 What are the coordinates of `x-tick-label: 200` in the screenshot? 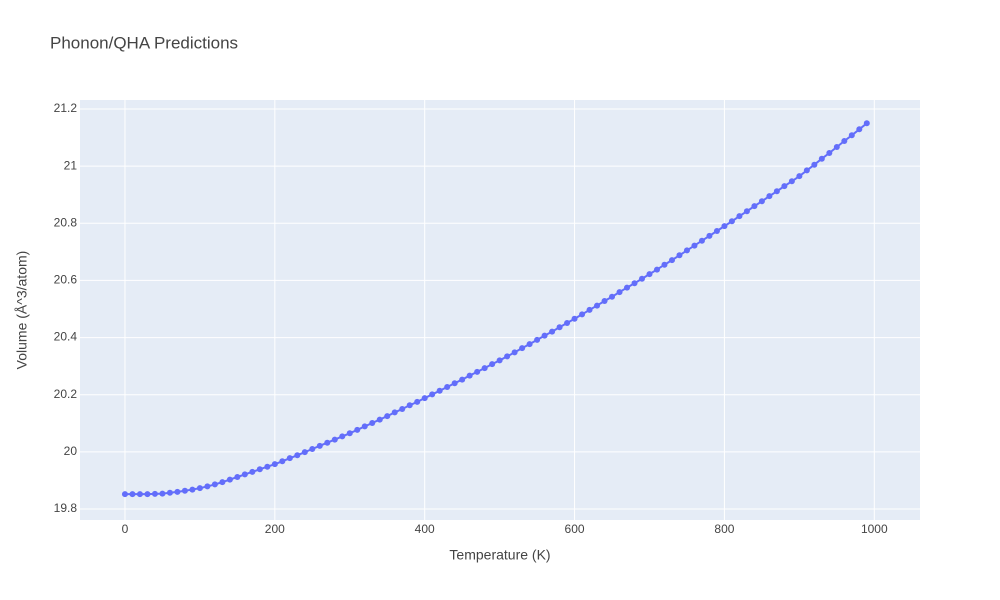 It's located at (275, 529).